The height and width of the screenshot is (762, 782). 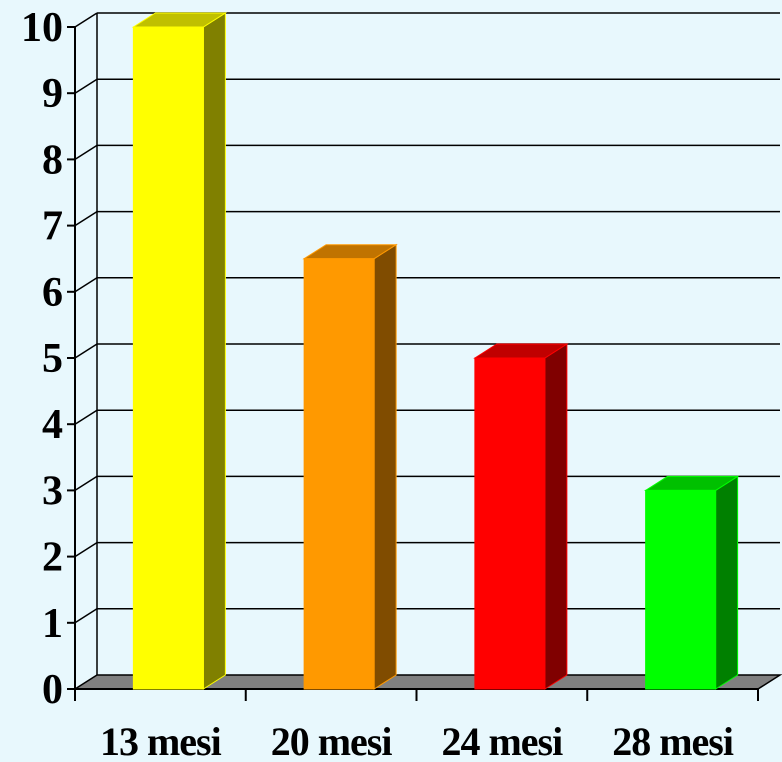 I want to click on y-tick-label: 4, so click(x=52, y=425).